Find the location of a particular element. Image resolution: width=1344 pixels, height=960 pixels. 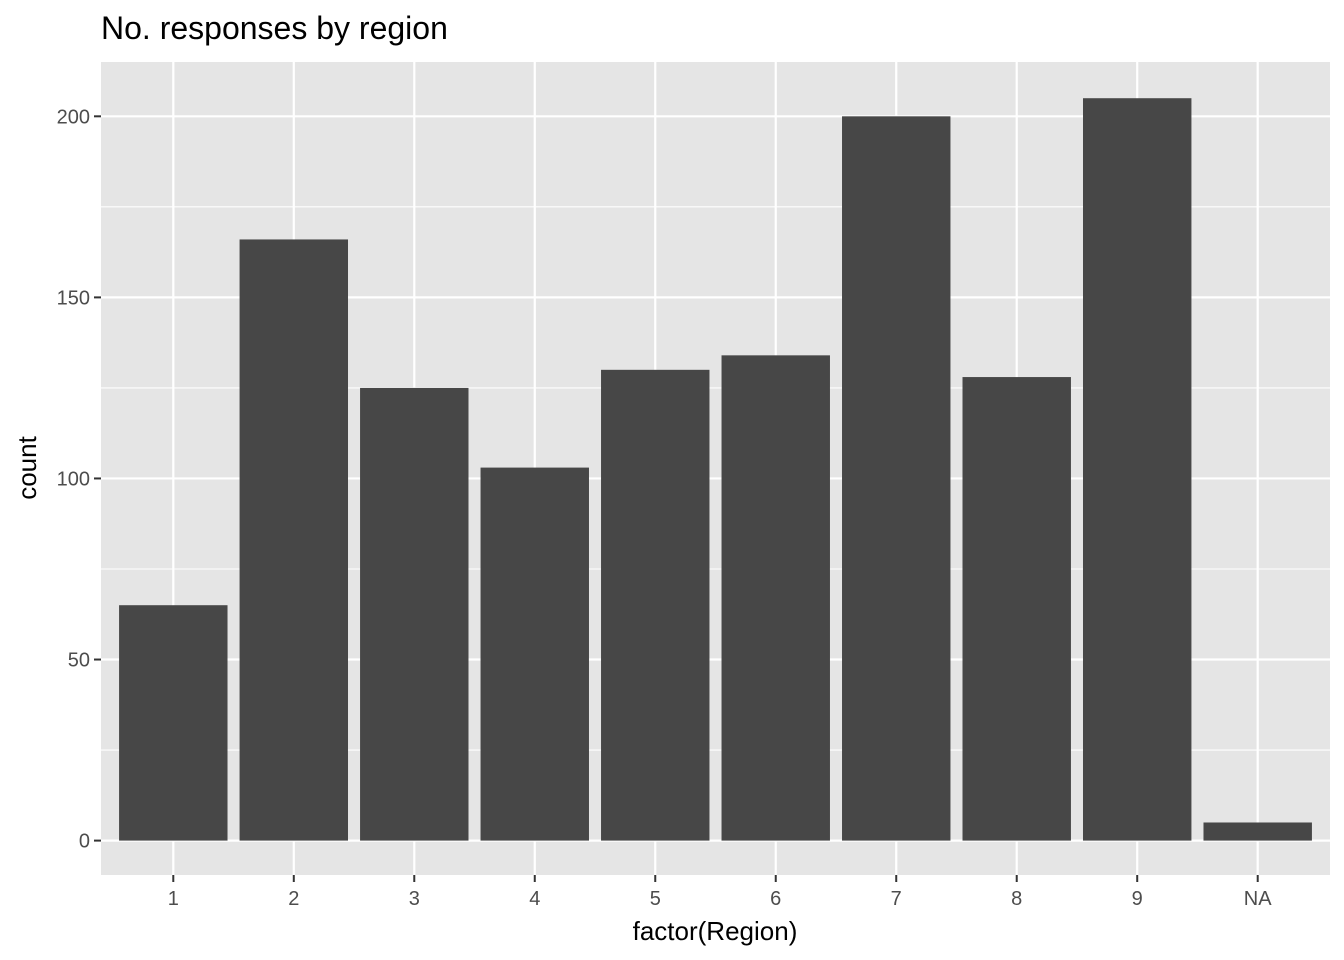

y-axis: 0 50 100 150 200 is located at coordinates (79, 479).